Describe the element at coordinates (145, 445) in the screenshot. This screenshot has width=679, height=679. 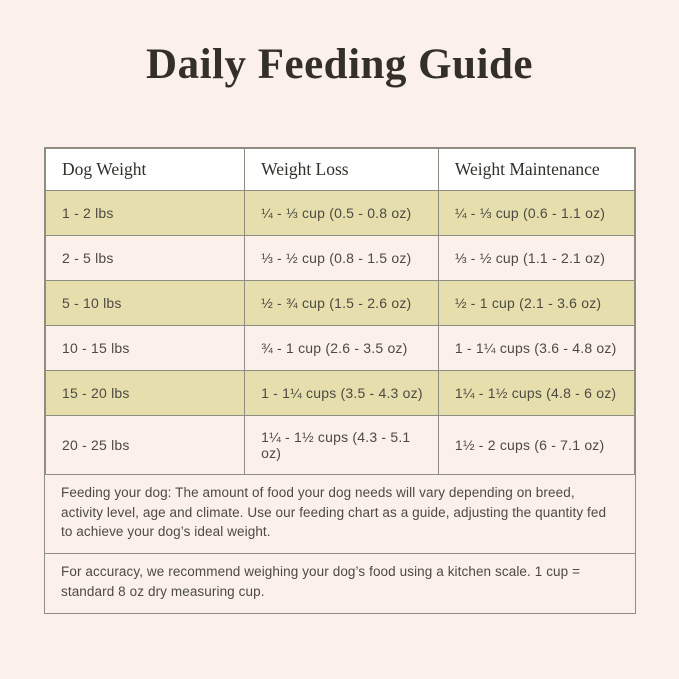
I see `cell-dog-weight: 20 - 25 lbs` at that location.